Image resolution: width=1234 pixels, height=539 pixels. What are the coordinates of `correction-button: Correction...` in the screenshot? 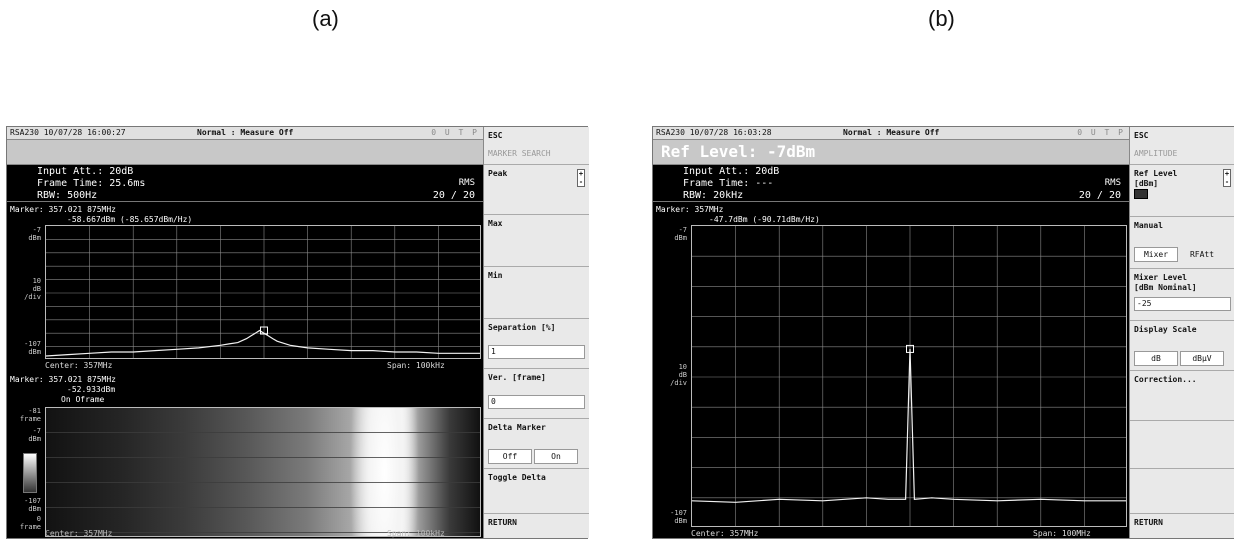 It's located at (1182, 396).